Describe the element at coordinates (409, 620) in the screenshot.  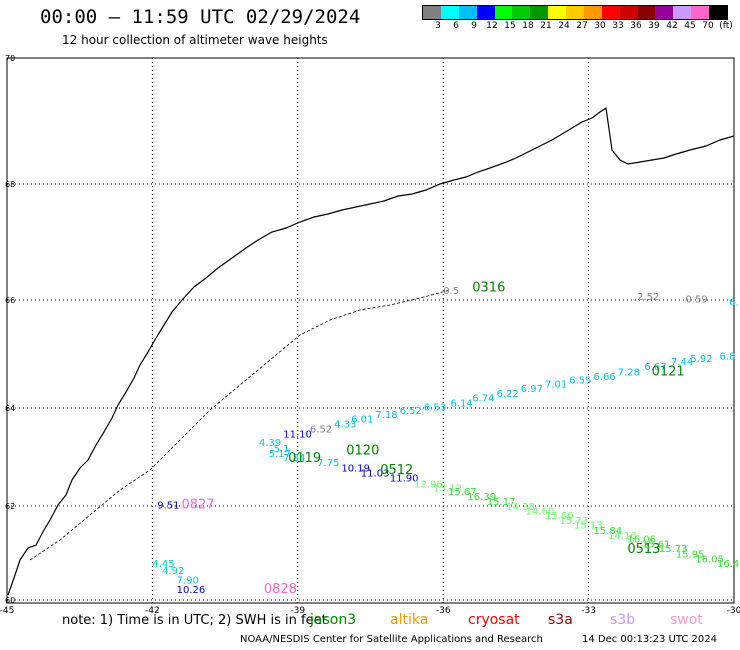
I see `satellite-altika: altika` at that location.